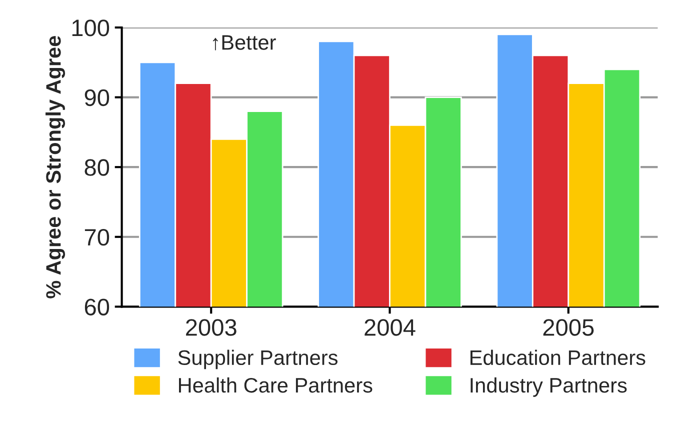  What do you see at coordinates (558, 358) in the screenshot?
I see `legend-label: Education Partners` at bounding box center [558, 358].